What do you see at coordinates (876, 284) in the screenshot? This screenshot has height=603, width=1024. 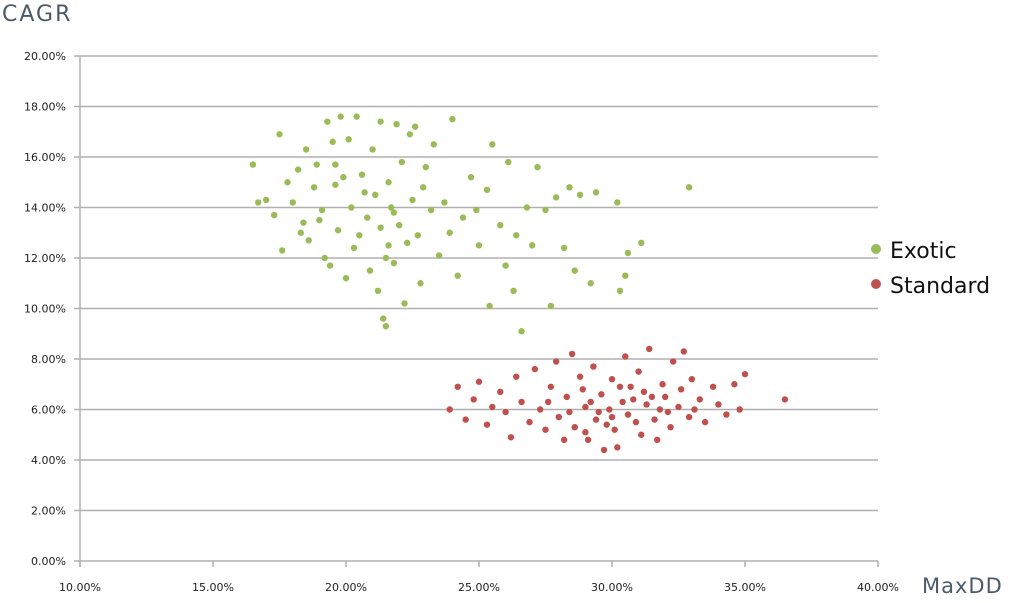 I see `legend-marker-standard` at bounding box center [876, 284].